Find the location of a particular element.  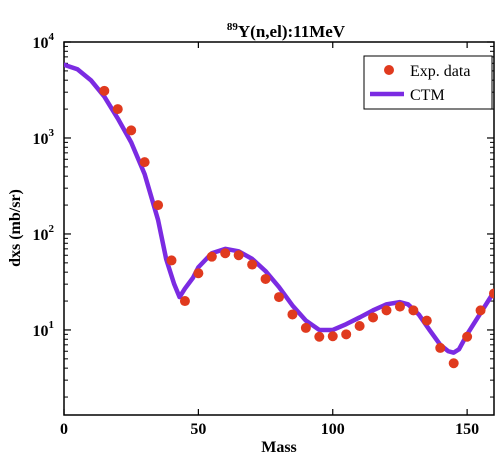

legend-box is located at coordinates (428, 82).